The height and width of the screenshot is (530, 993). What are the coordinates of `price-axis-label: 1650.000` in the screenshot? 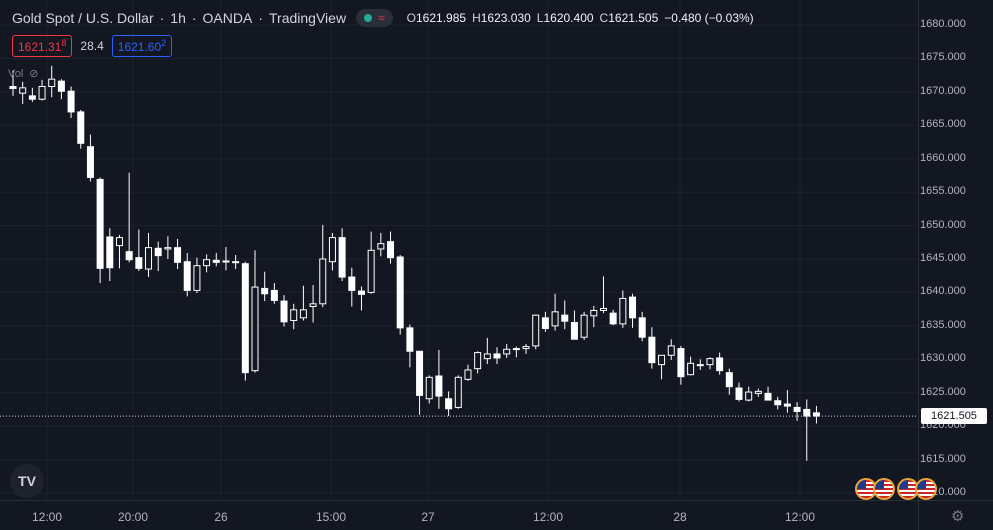 It's located at (943, 224).